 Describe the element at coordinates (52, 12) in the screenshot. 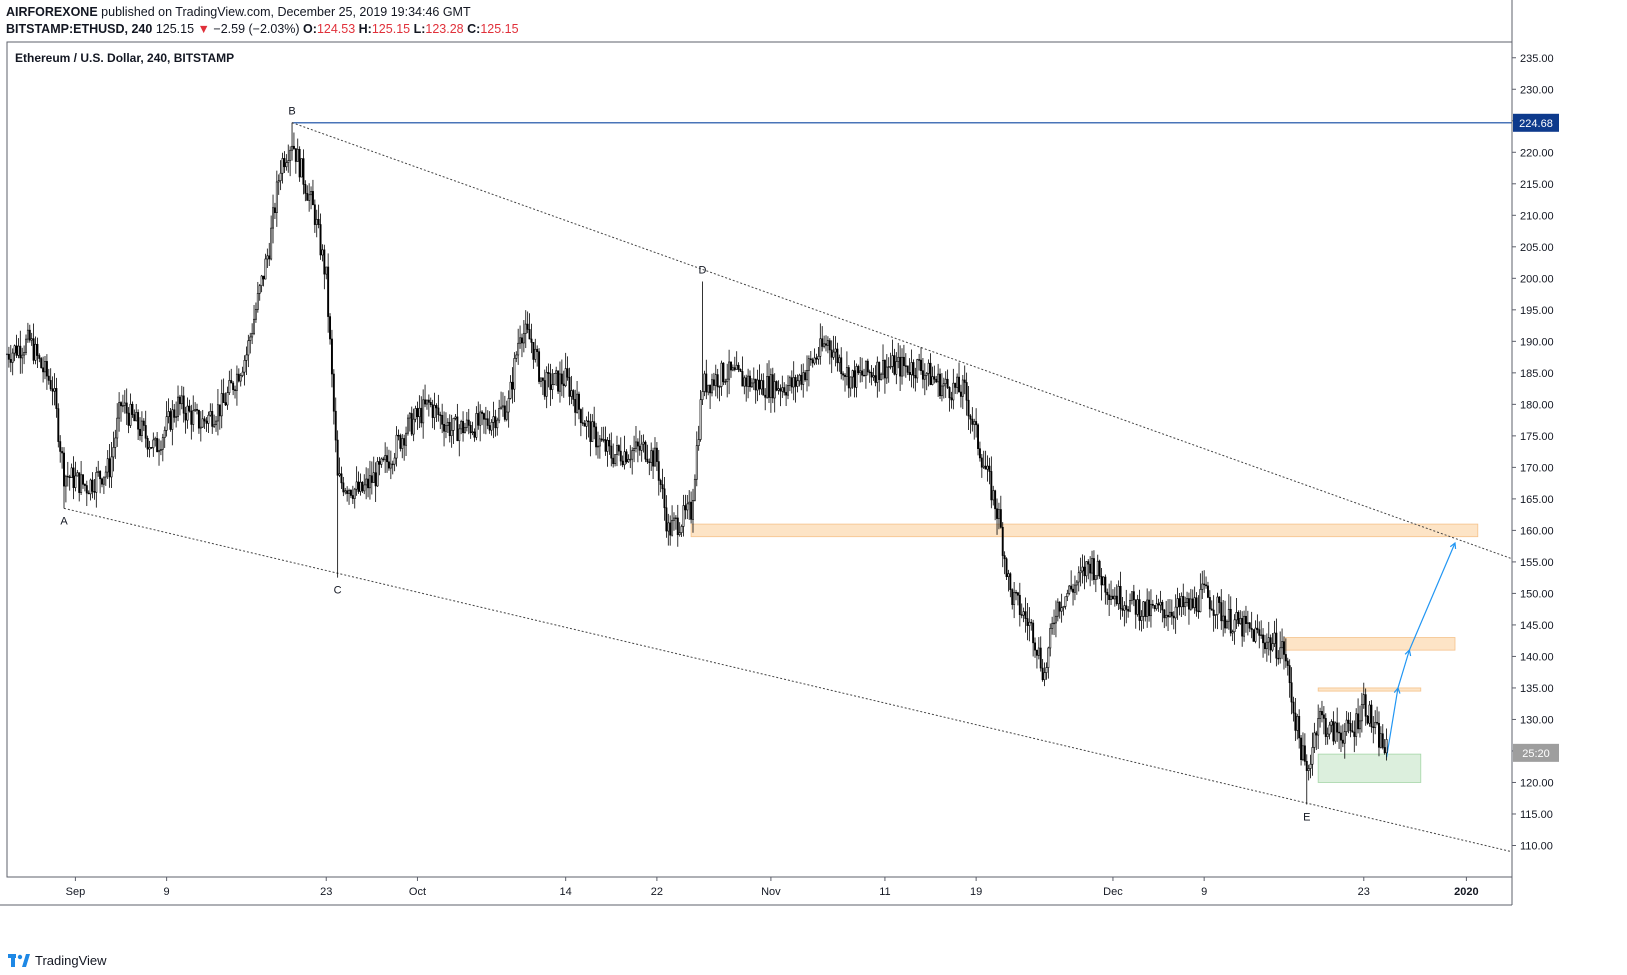

I see `author-name: AIRFOREXONE` at that location.